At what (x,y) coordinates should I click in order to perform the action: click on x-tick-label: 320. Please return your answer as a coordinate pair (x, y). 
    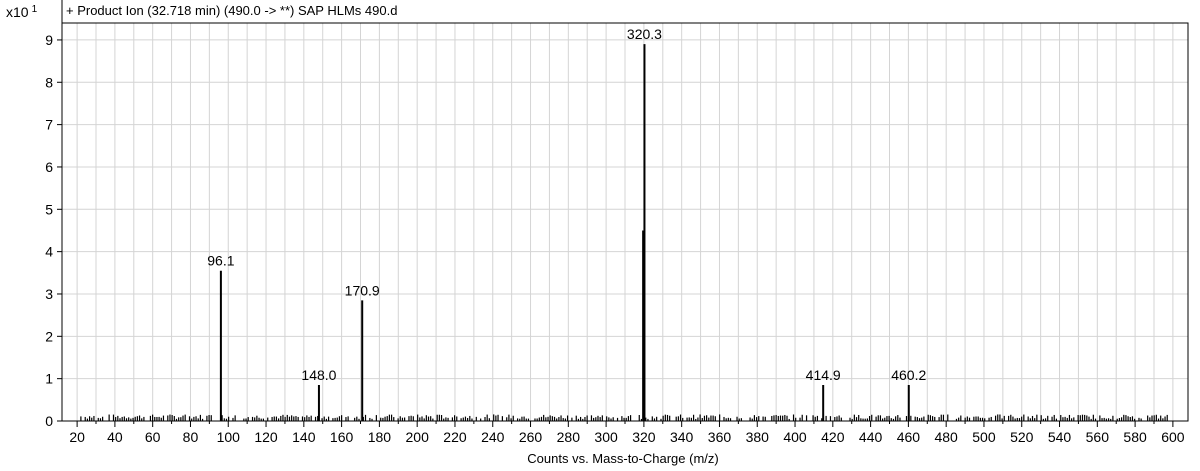
    Looking at the image, I should click on (644, 437).